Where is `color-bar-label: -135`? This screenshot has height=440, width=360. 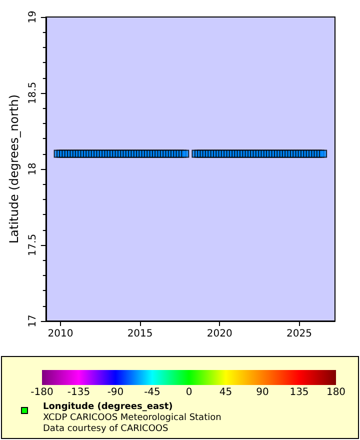 color-bar-label: -135 is located at coordinates (79, 392).